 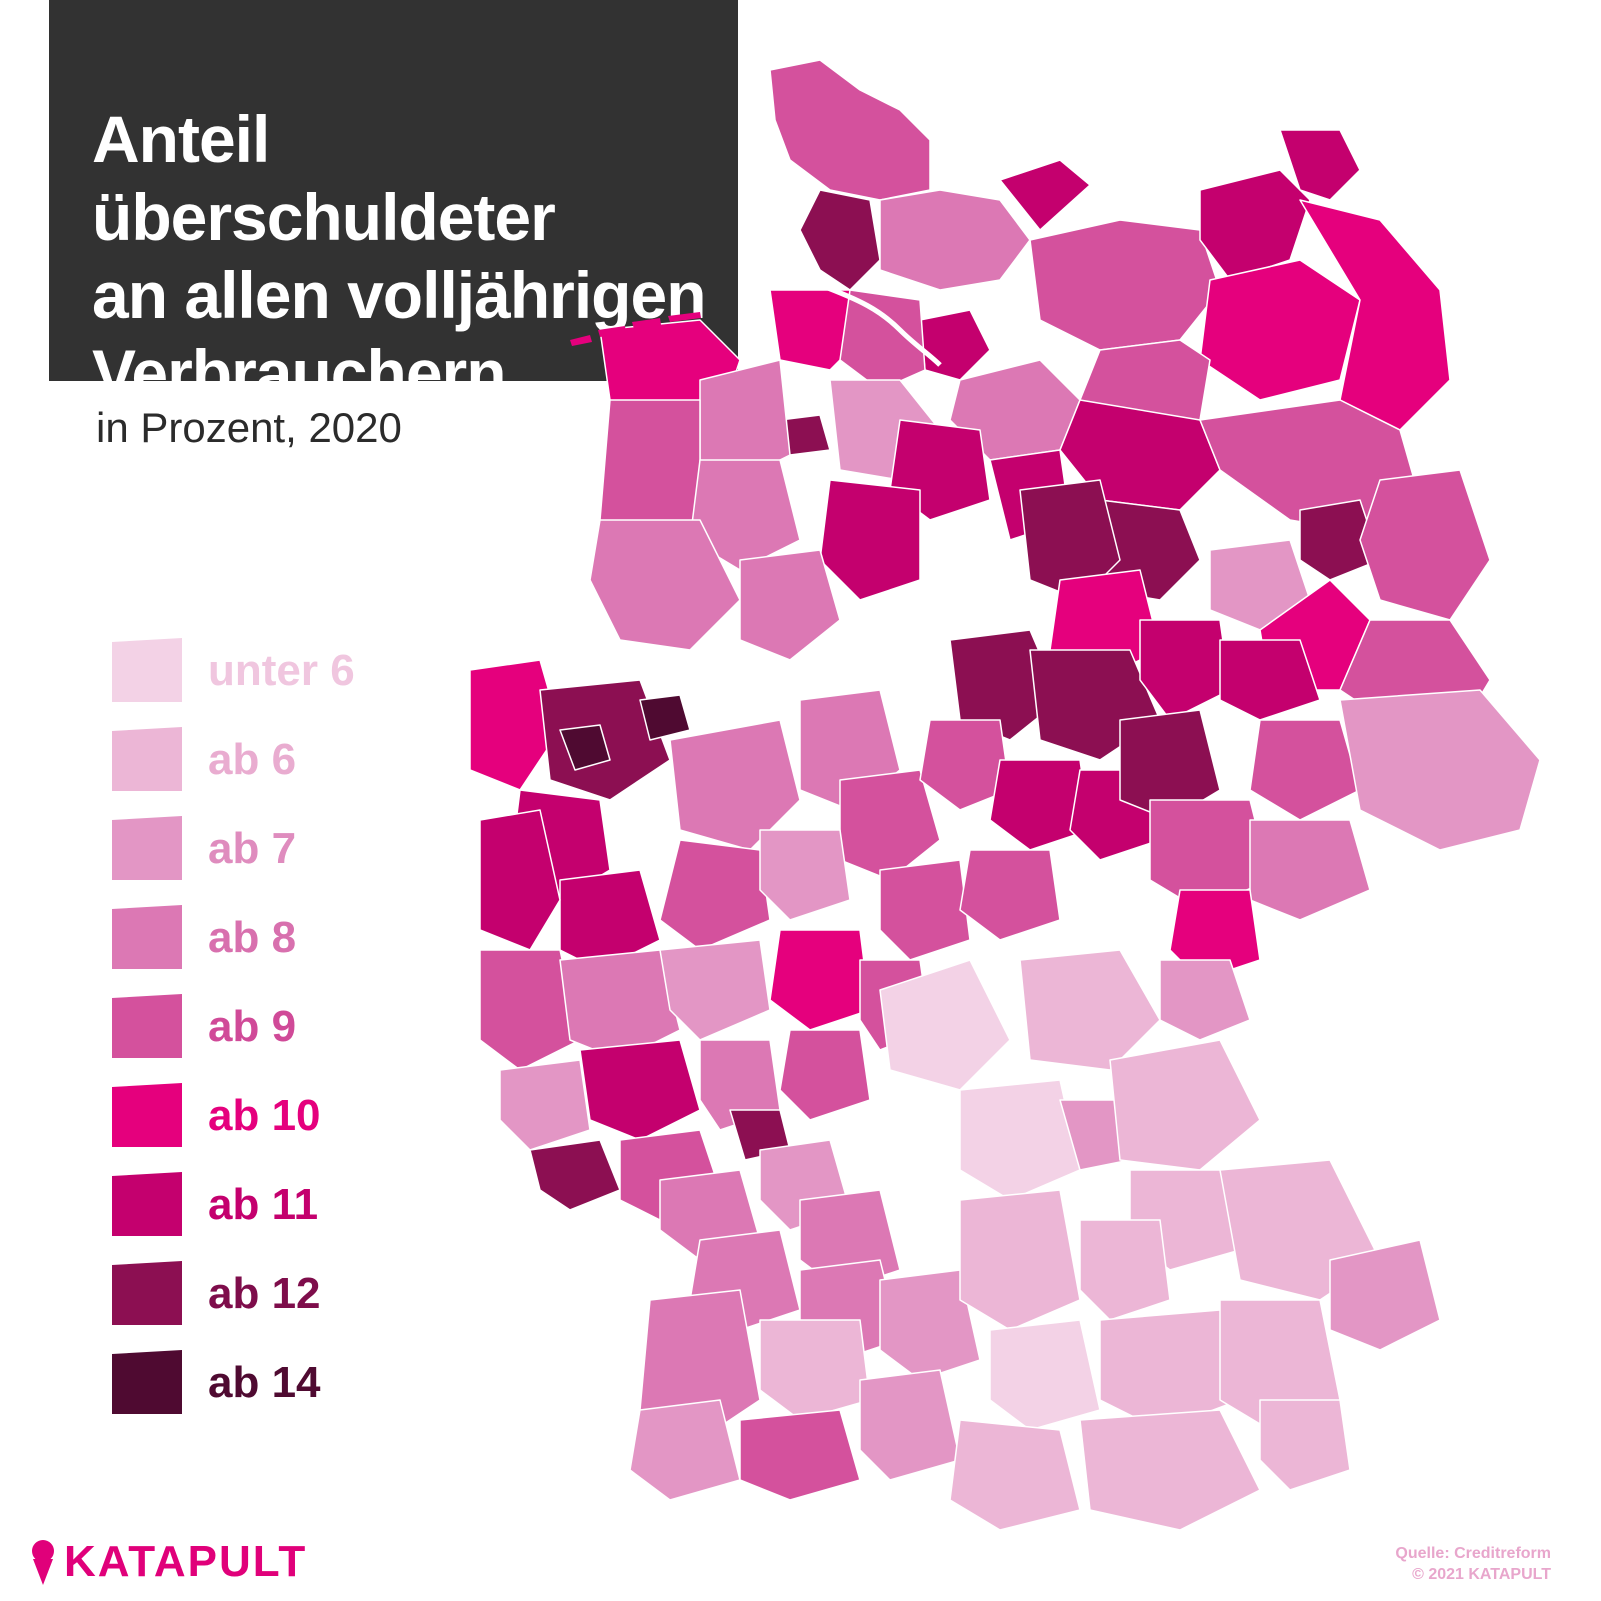 What do you see at coordinates (1375, 315) in the screenshot?
I see `region-mv-east` at bounding box center [1375, 315].